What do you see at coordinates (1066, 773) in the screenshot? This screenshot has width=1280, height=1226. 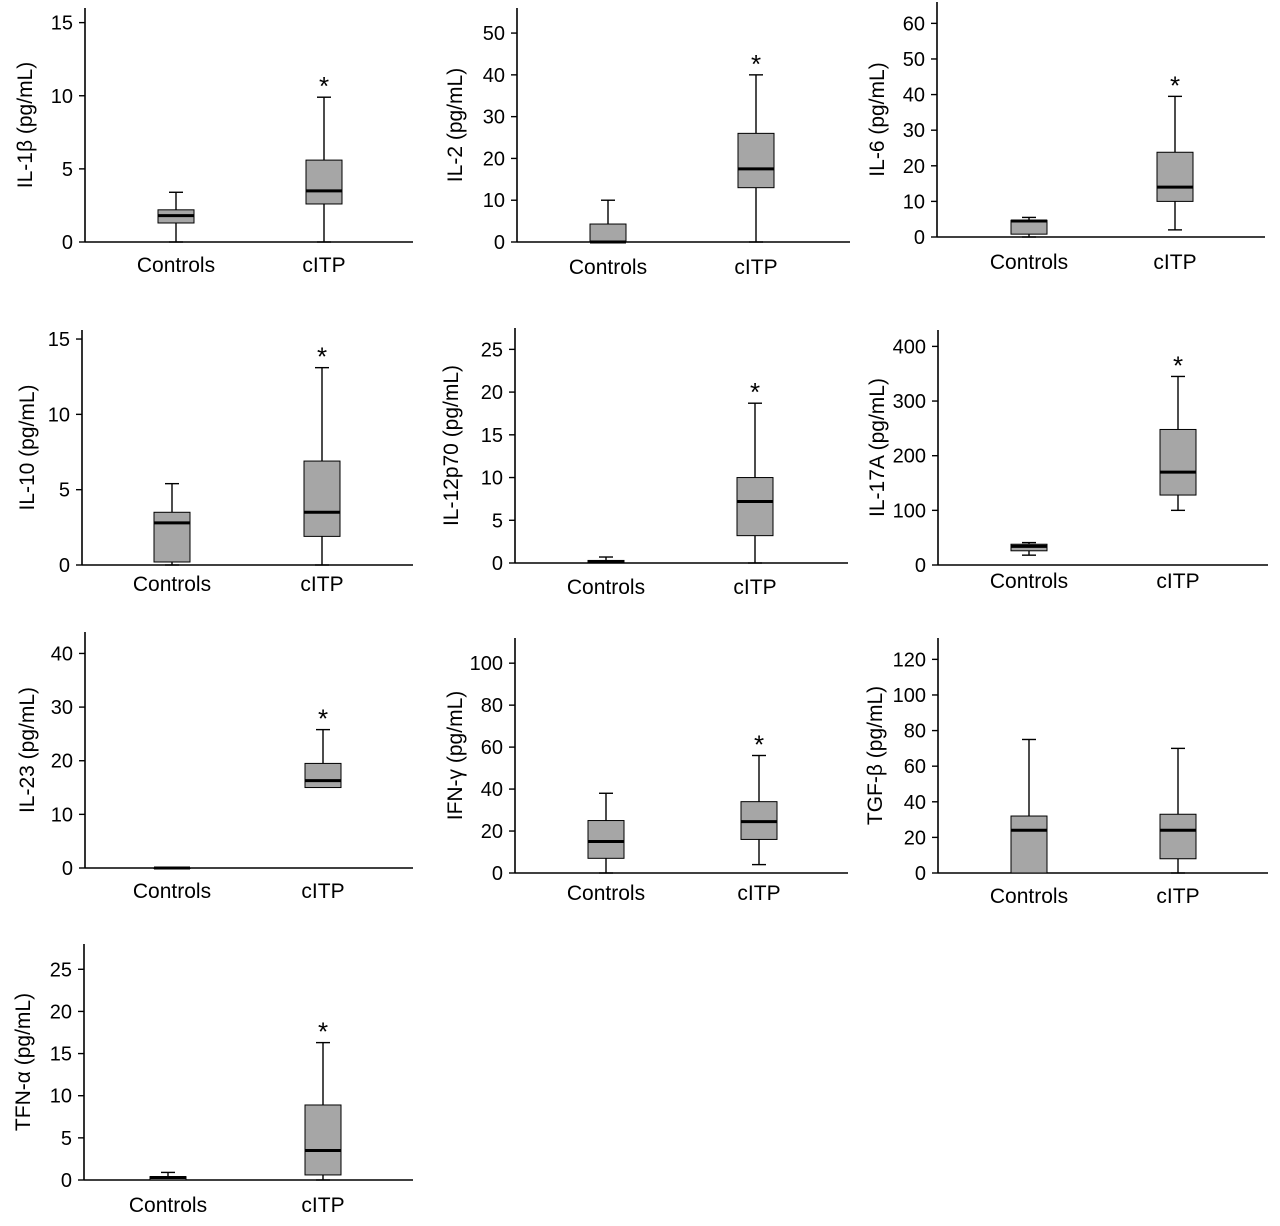 I see `chart-panel: 0 20 40 60 80 100 120 TGF-β (pg/mL) Controls cITP` at bounding box center [1066, 773].